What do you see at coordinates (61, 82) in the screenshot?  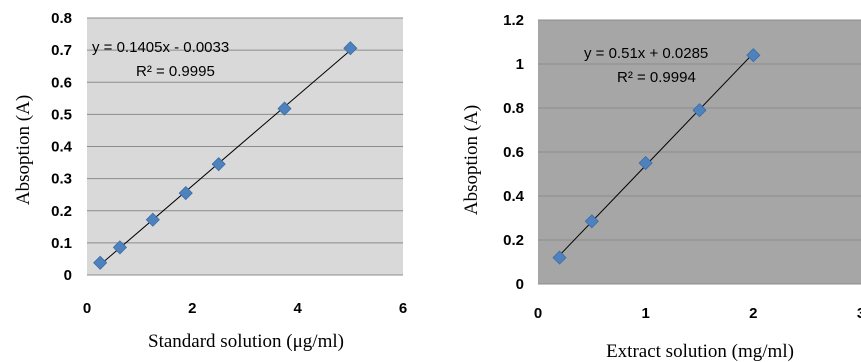 I see `chart1-ytick-label: 0.6` at bounding box center [61, 82].